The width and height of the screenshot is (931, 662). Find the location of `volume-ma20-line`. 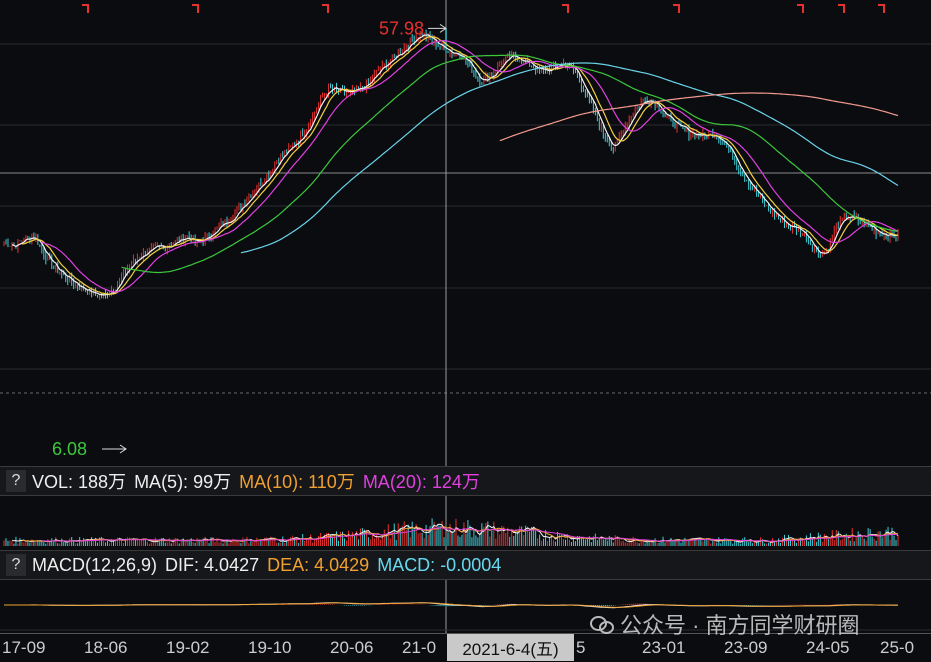

volume-ma20-line is located at coordinates (470, 534).